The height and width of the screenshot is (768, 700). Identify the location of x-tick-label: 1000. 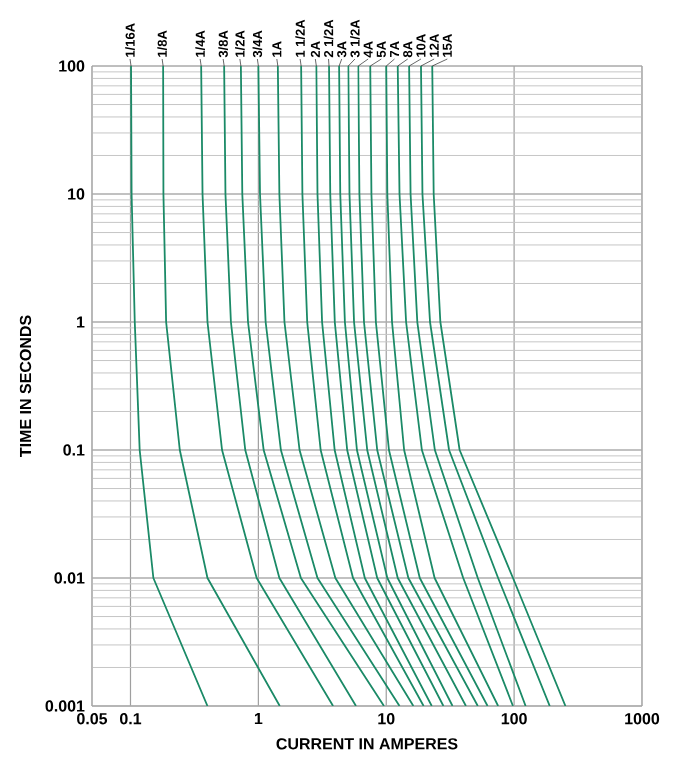
(642, 719).